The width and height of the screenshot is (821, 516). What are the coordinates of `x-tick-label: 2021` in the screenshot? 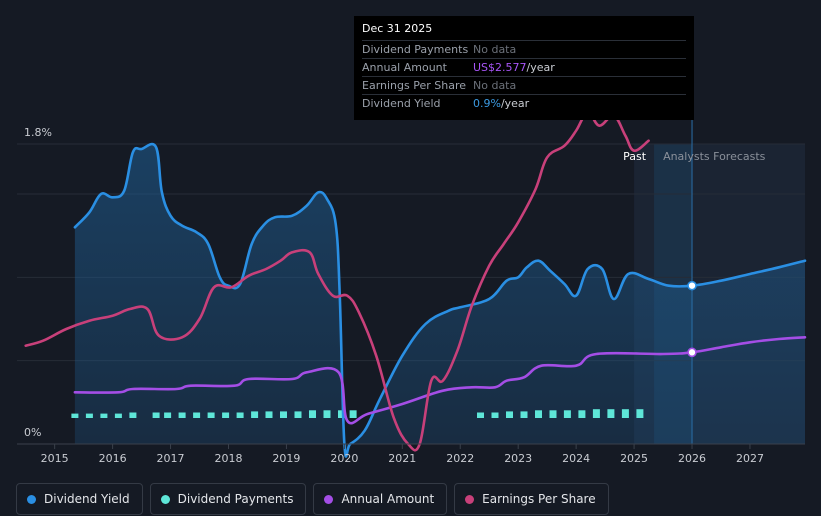 It's located at (402, 458).